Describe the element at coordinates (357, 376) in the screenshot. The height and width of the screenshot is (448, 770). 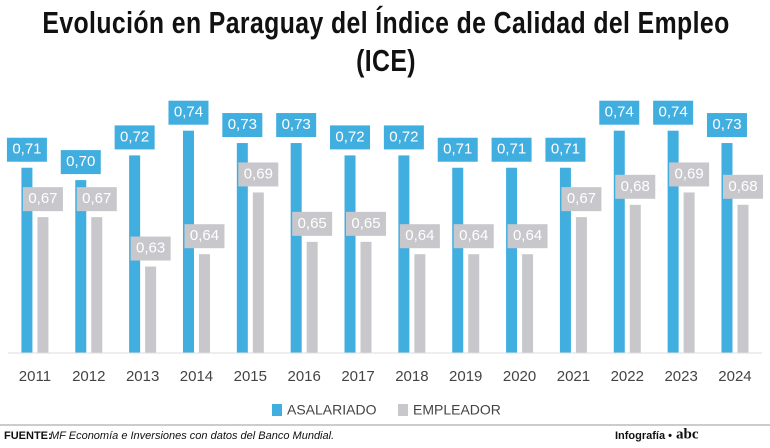
I see `x-tick-label: 2017` at that location.